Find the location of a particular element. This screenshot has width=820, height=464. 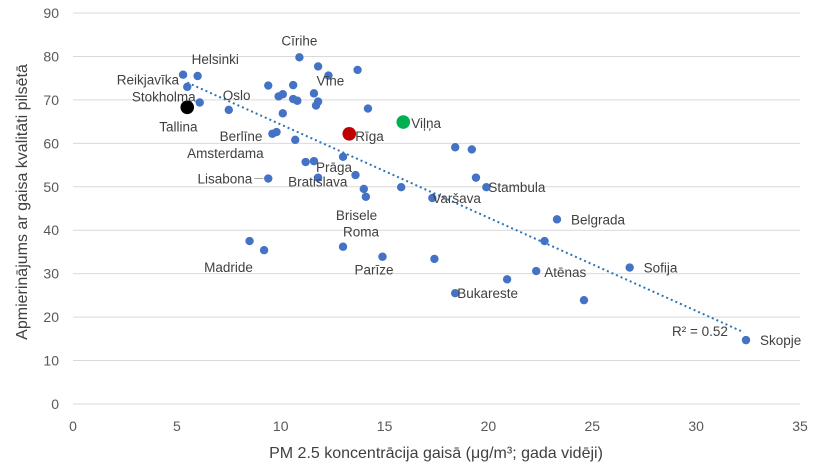

y-tick-label: 60 is located at coordinates (51, 143).